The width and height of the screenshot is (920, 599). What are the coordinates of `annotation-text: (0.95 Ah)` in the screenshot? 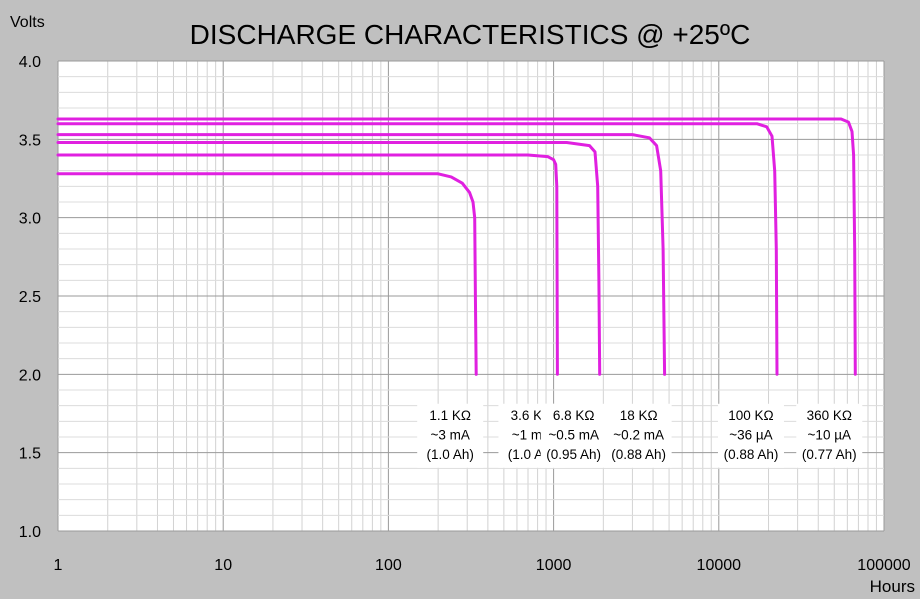 It's located at (573, 454).